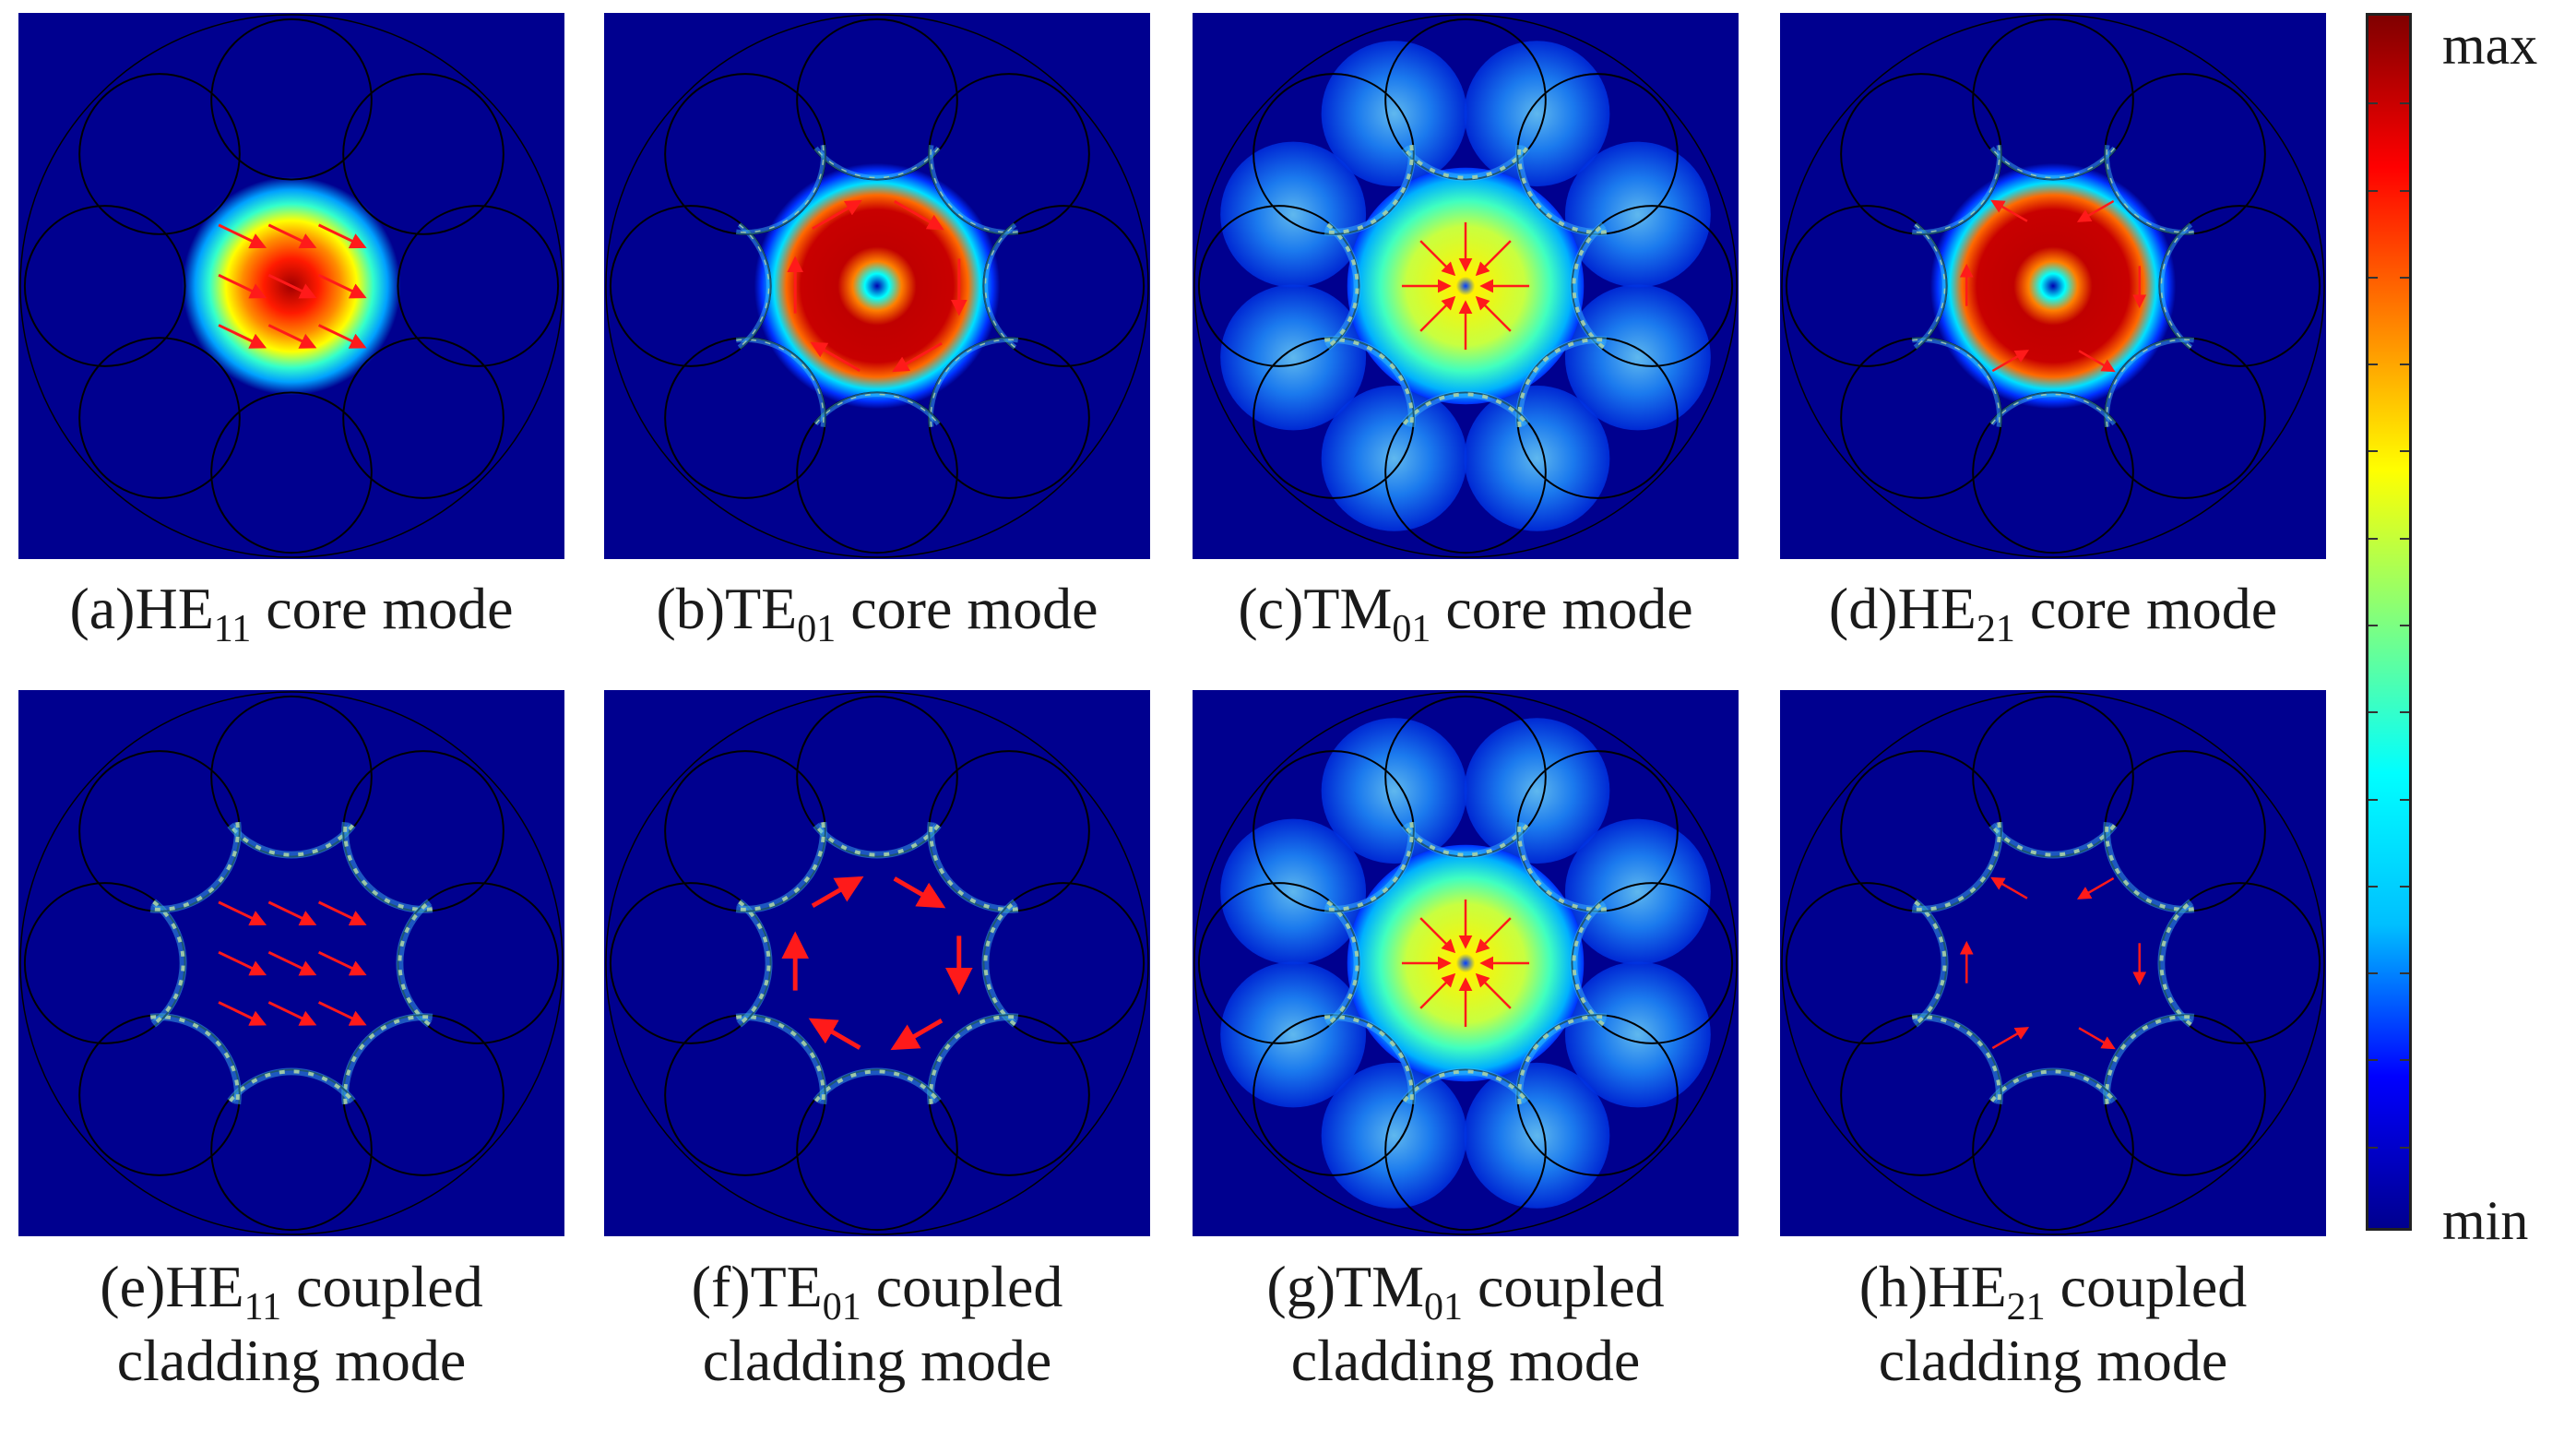  I want to click on field-plot-svg-c, so click(1466, 286).